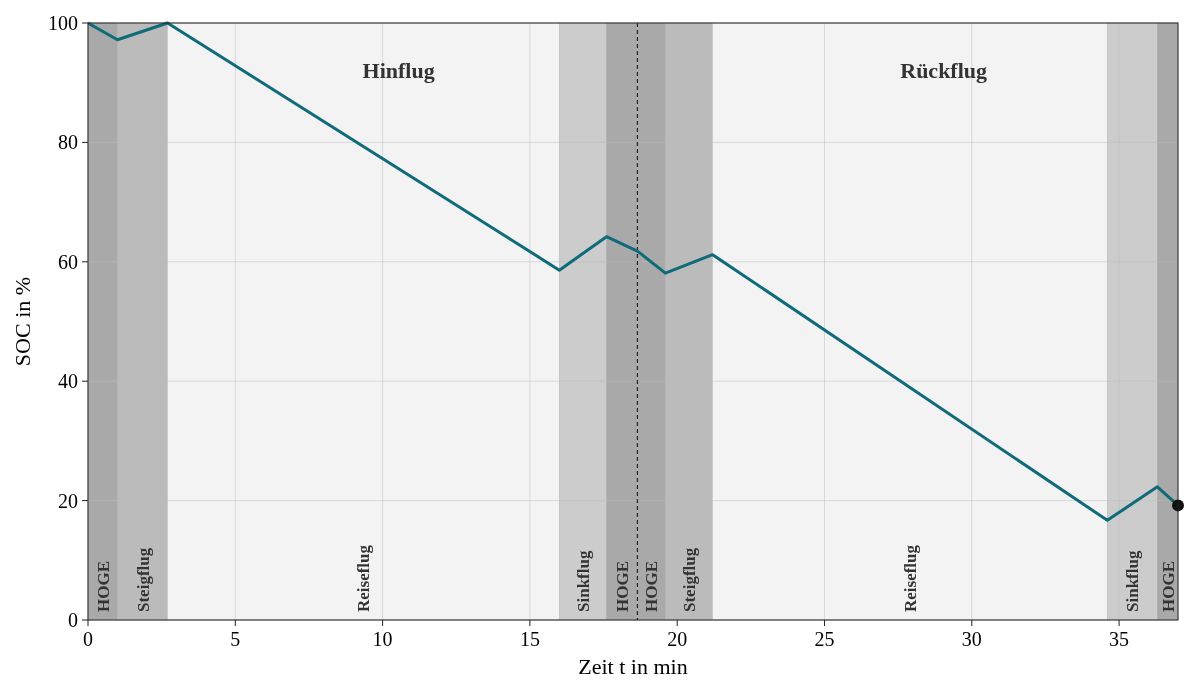 This screenshot has width=1188, height=686. Describe the element at coordinates (824, 639) in the screenshot. I see `x-tick-label: 25` at that location.